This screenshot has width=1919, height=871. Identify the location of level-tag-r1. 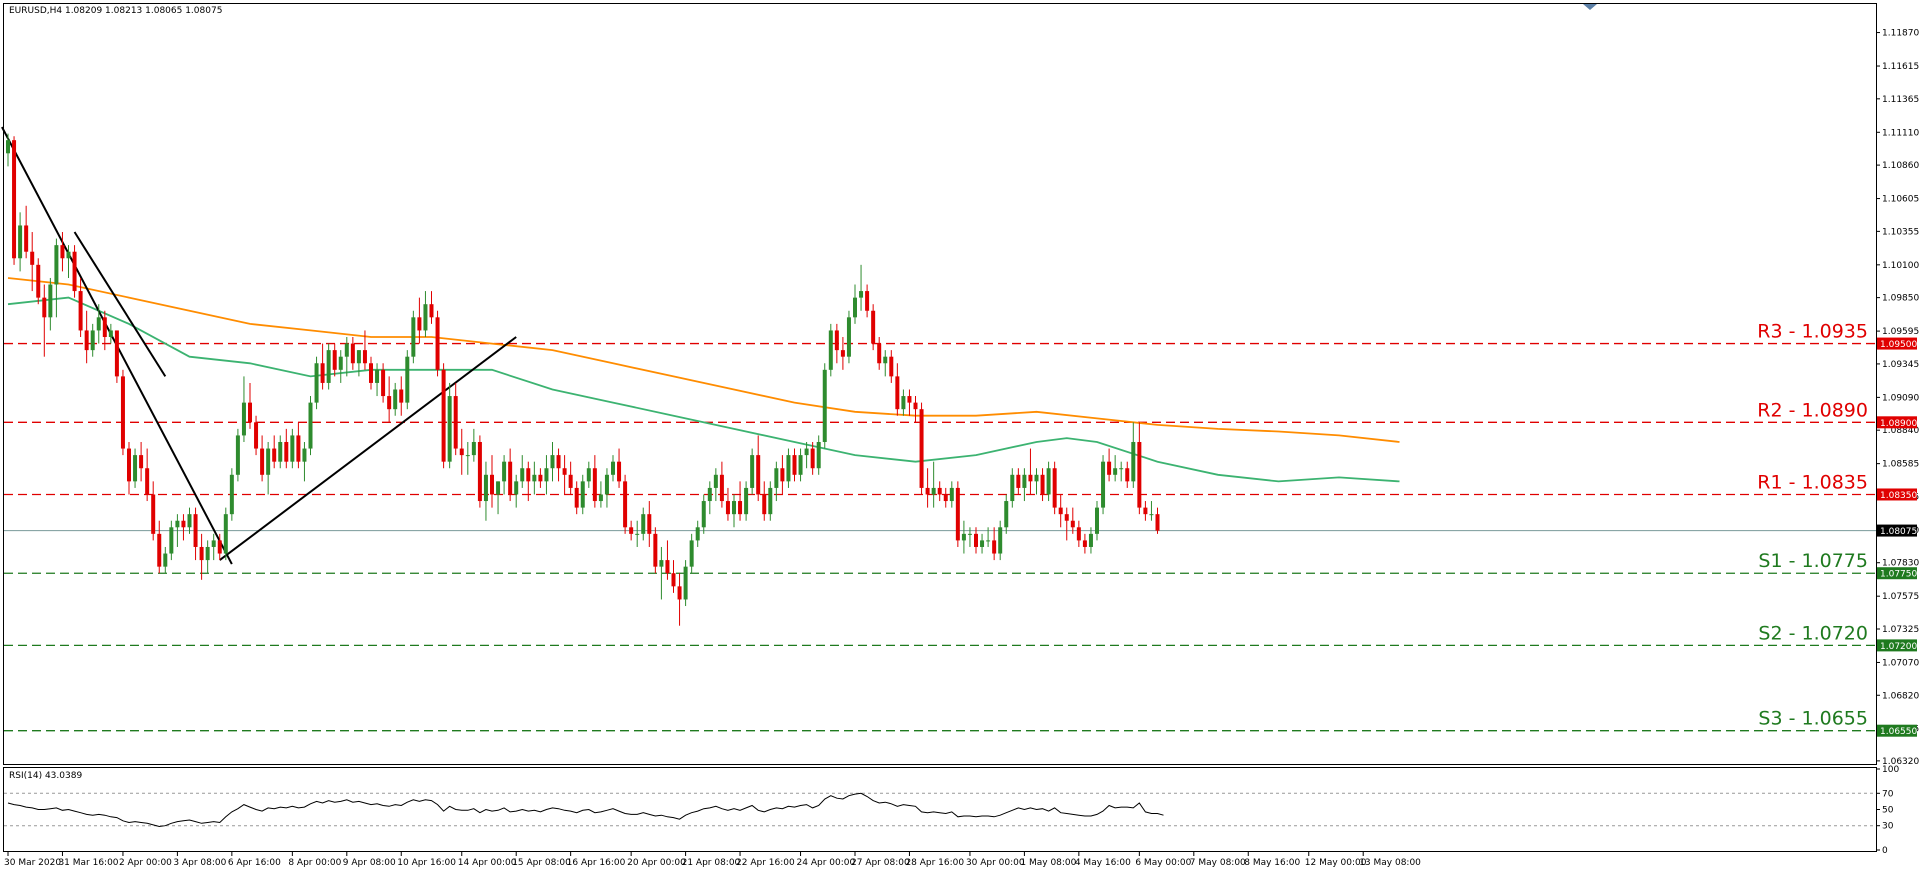
(1897, 494).